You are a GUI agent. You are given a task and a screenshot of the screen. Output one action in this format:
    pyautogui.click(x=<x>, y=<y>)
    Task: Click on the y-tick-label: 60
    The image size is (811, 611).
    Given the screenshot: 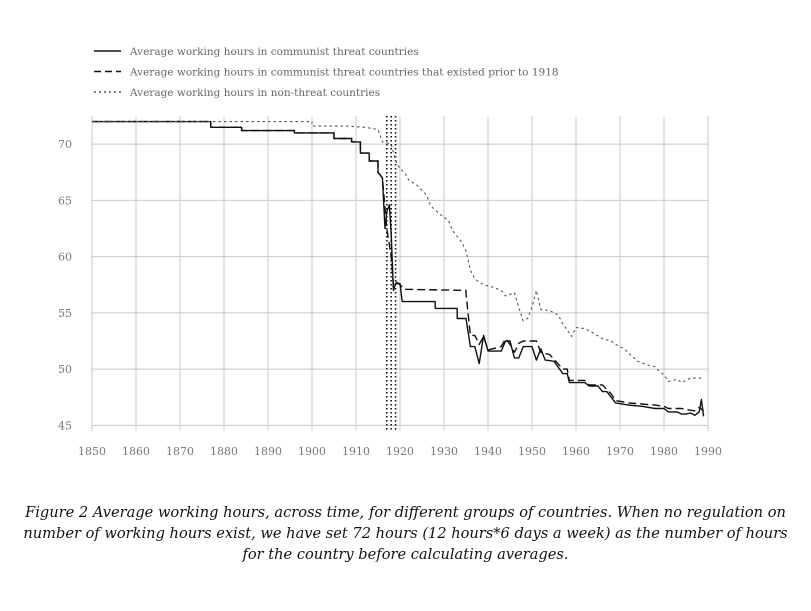 What is the action you would take?
    pyautogui.click(x=65, y=257)
    